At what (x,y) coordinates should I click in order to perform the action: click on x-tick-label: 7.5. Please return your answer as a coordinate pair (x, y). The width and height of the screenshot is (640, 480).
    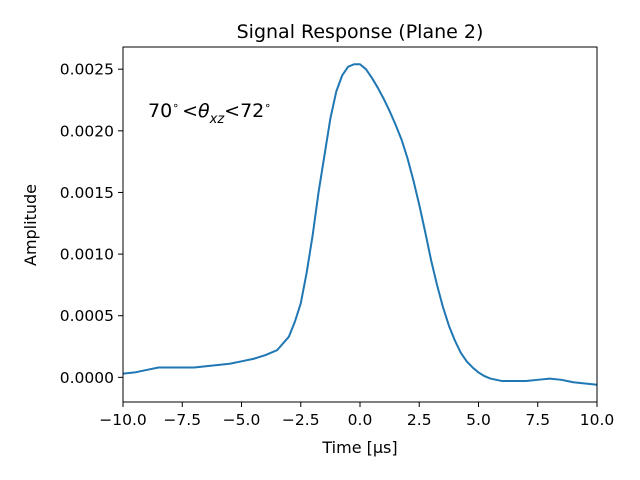
    Looking at the image, I should click on (537, 420).